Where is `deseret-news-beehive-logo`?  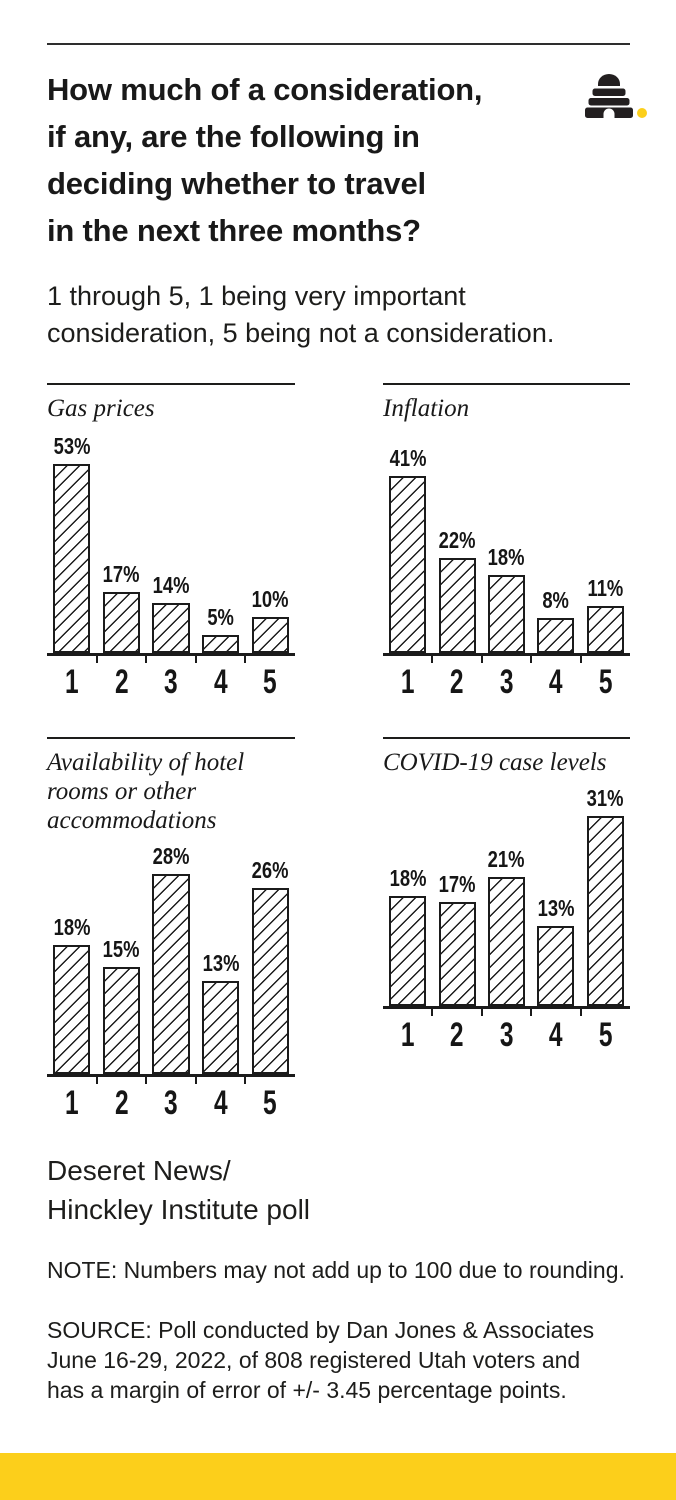 deseret-news-beehive-logo is located at coordinates (616, 96).